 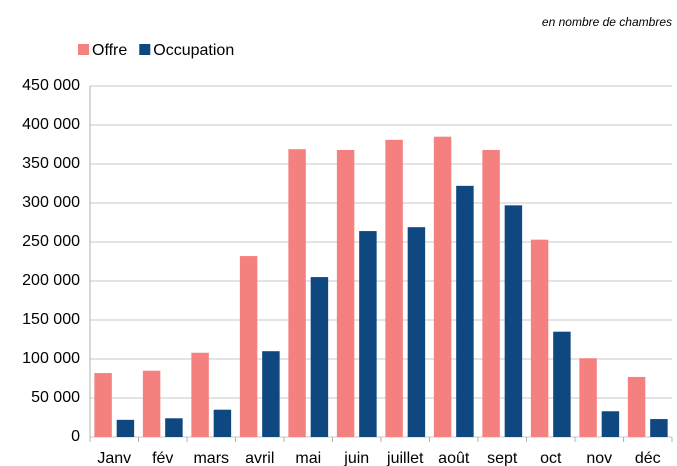 I want to click on x-tick-label: août, so click(x=454, y=458).